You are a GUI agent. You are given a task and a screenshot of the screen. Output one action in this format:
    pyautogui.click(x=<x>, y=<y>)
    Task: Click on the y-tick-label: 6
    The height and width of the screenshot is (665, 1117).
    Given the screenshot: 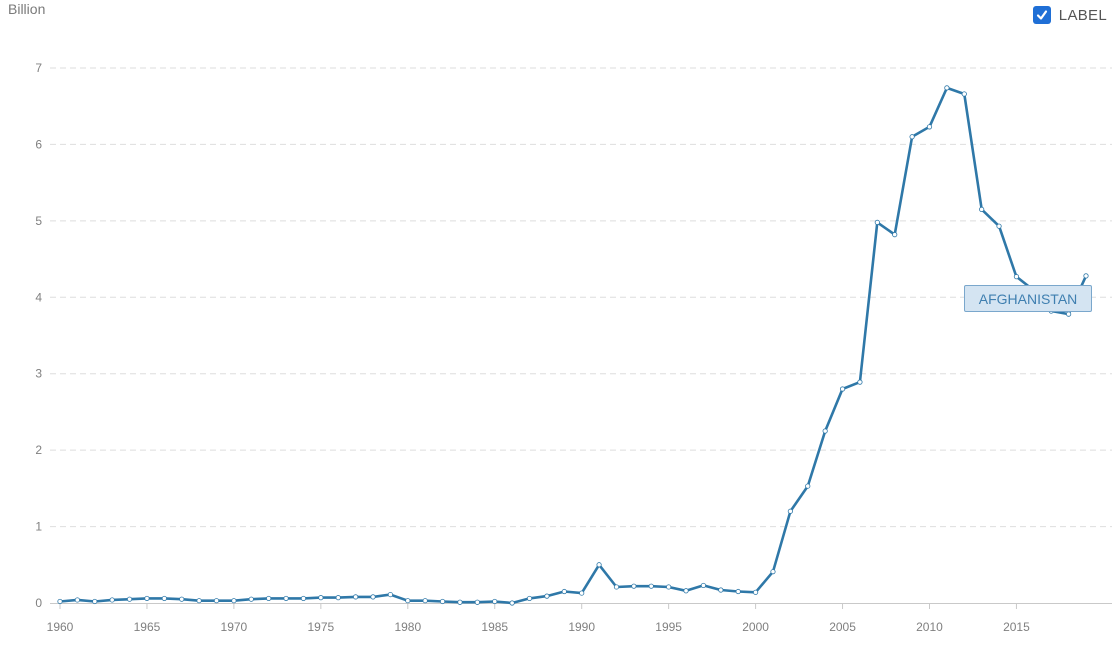 What is the action you would take?
    pyautogui.click(x=38, y=144)
    